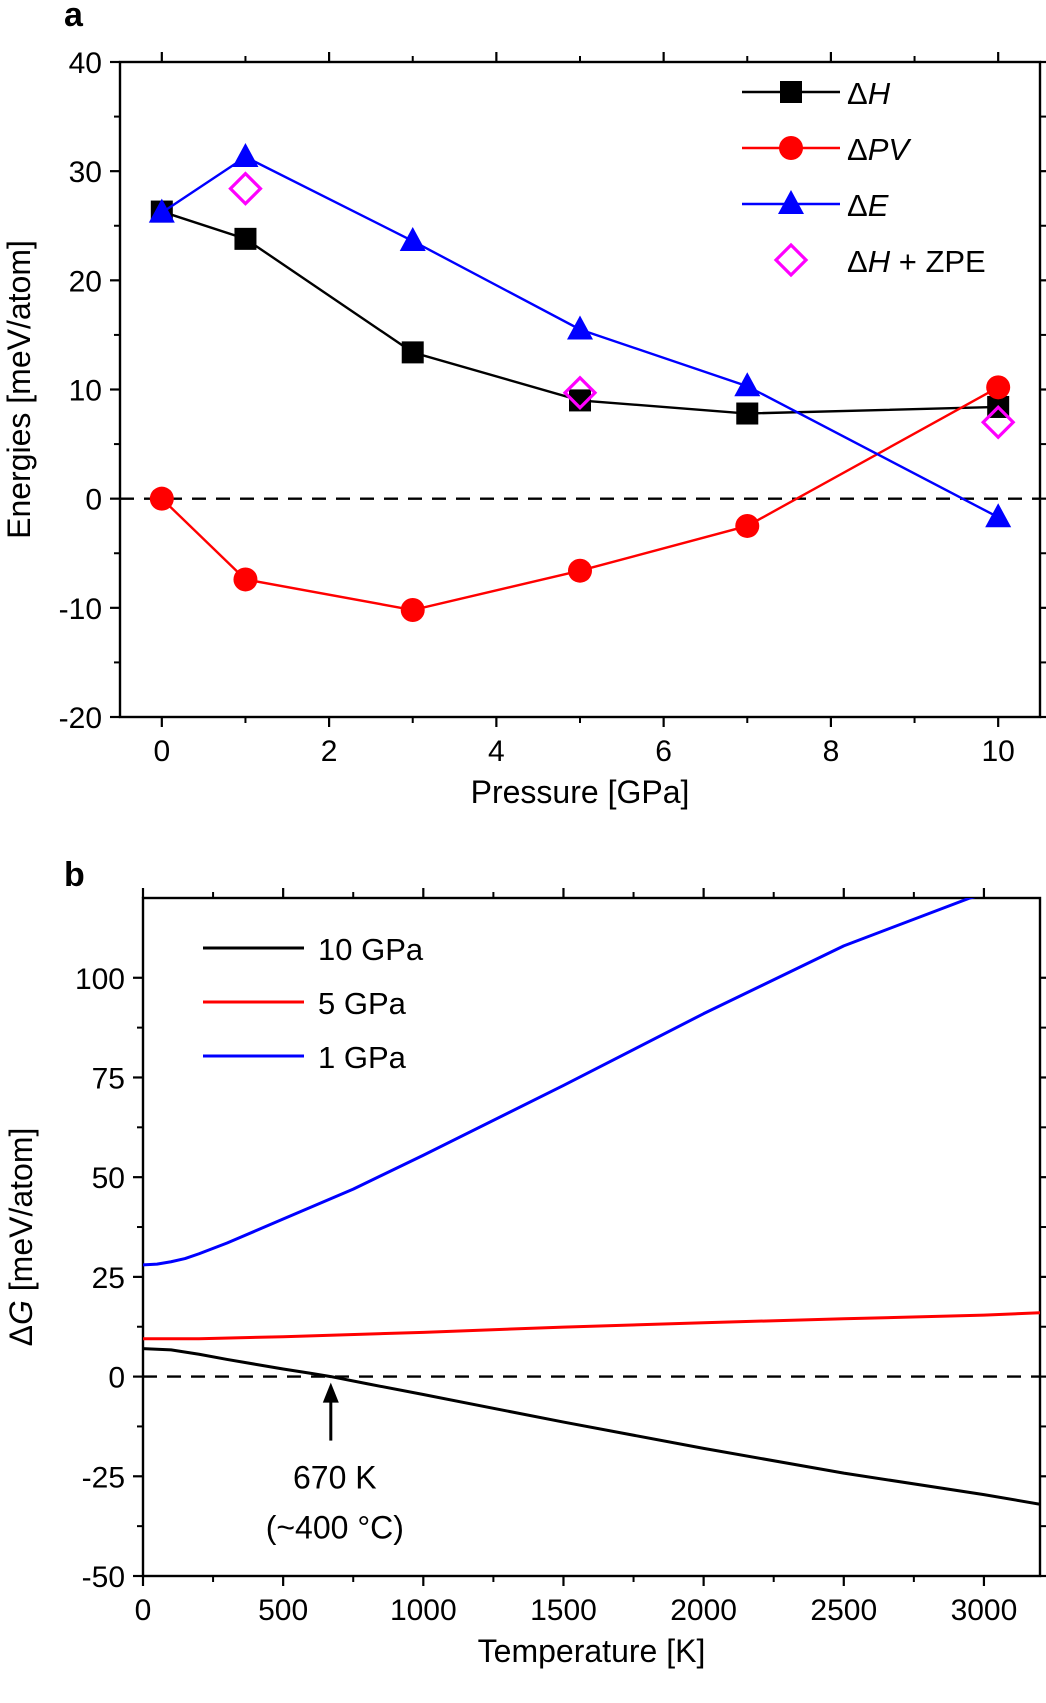 This screenshot has height=1703, width=1046. I want to click on panel-a-label: a, so click(74, 17).